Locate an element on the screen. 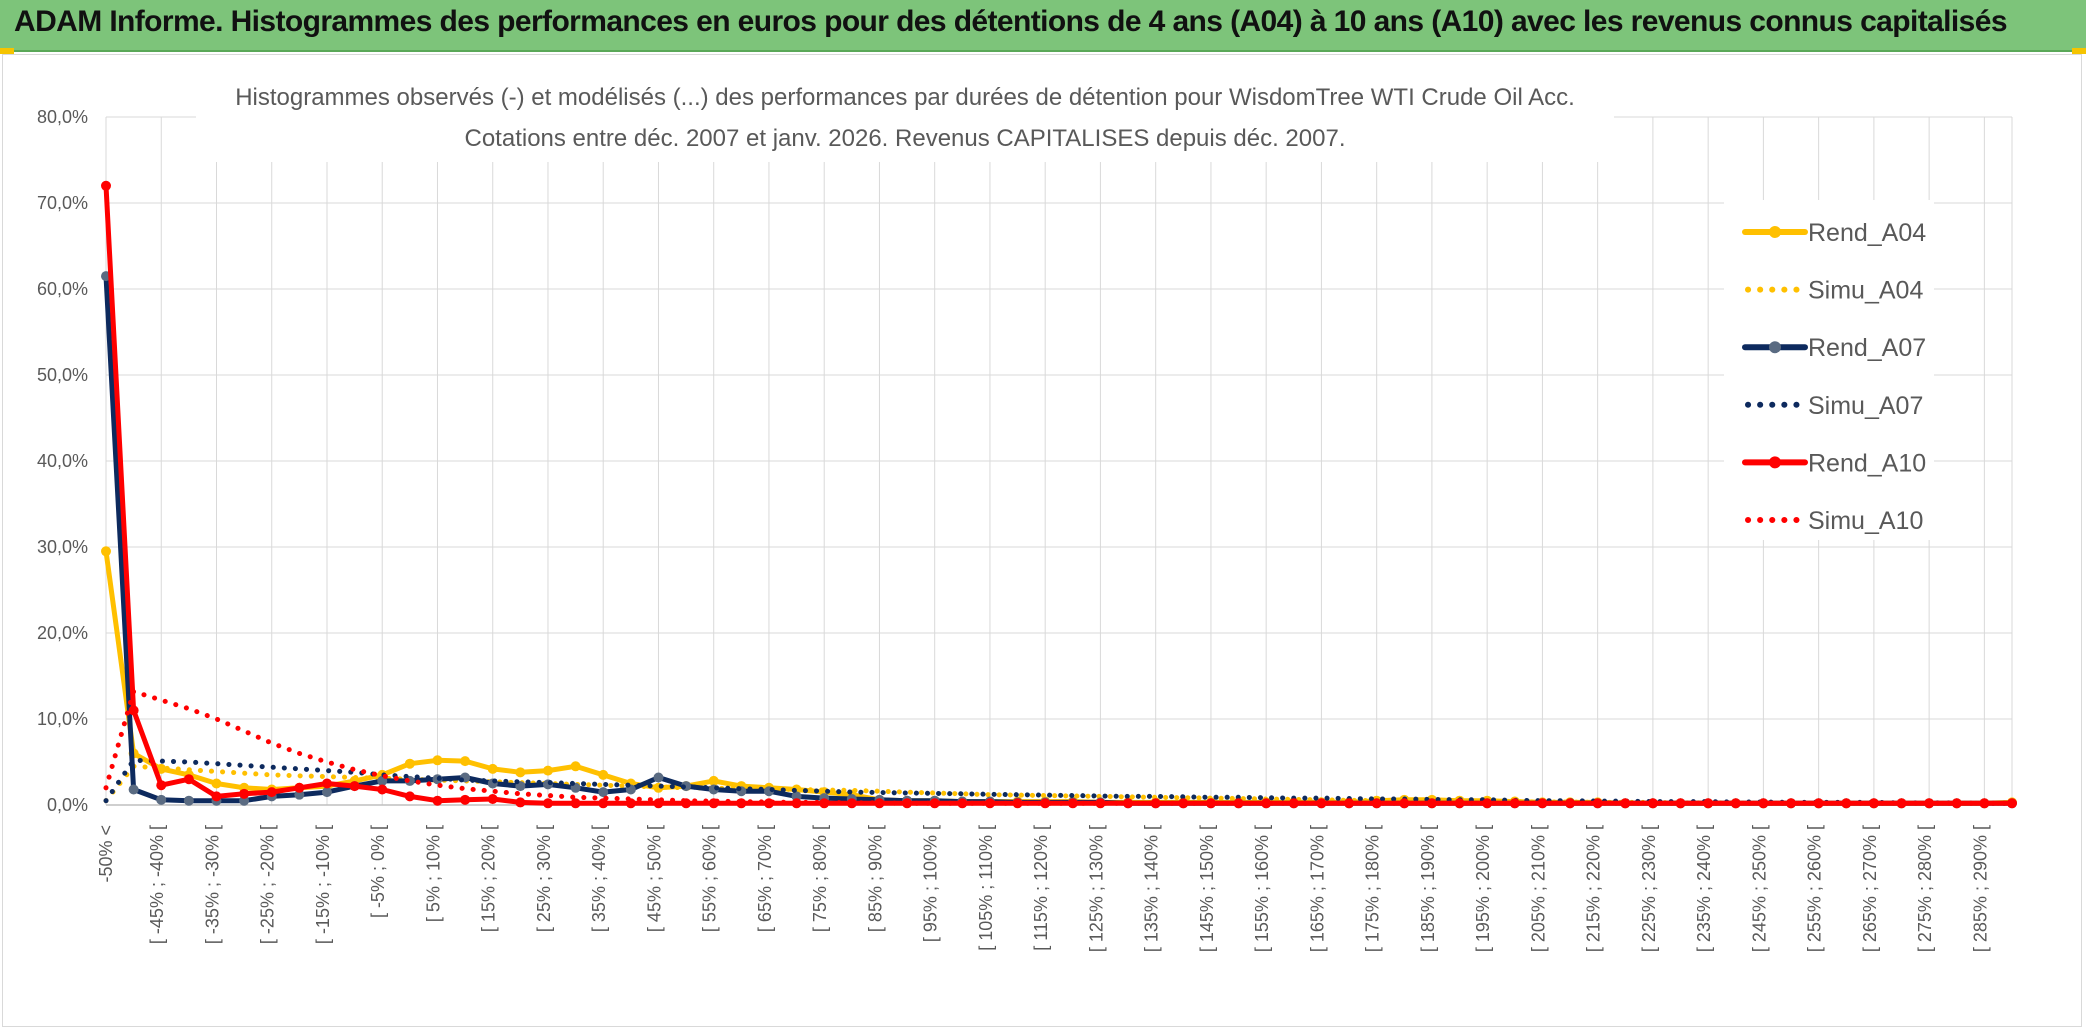  y-tick-label: 80,0% is located at coordinates (62, 117).